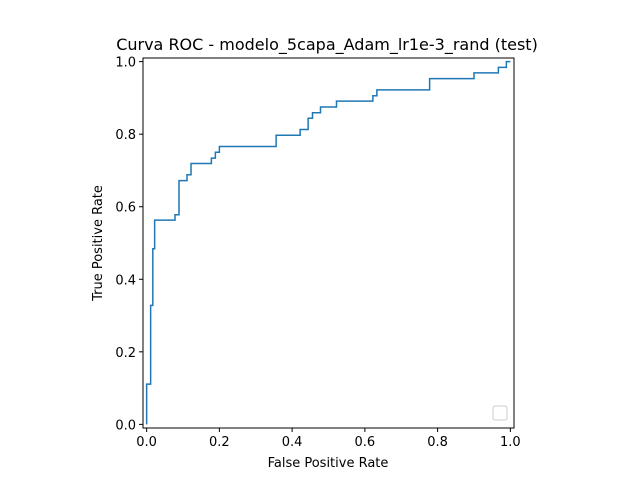 This screenshot has width=640, height=480. Describe the element at coordinates (125, 280) in the screenshot. I see `y-tick-label: 0.4` at that location.